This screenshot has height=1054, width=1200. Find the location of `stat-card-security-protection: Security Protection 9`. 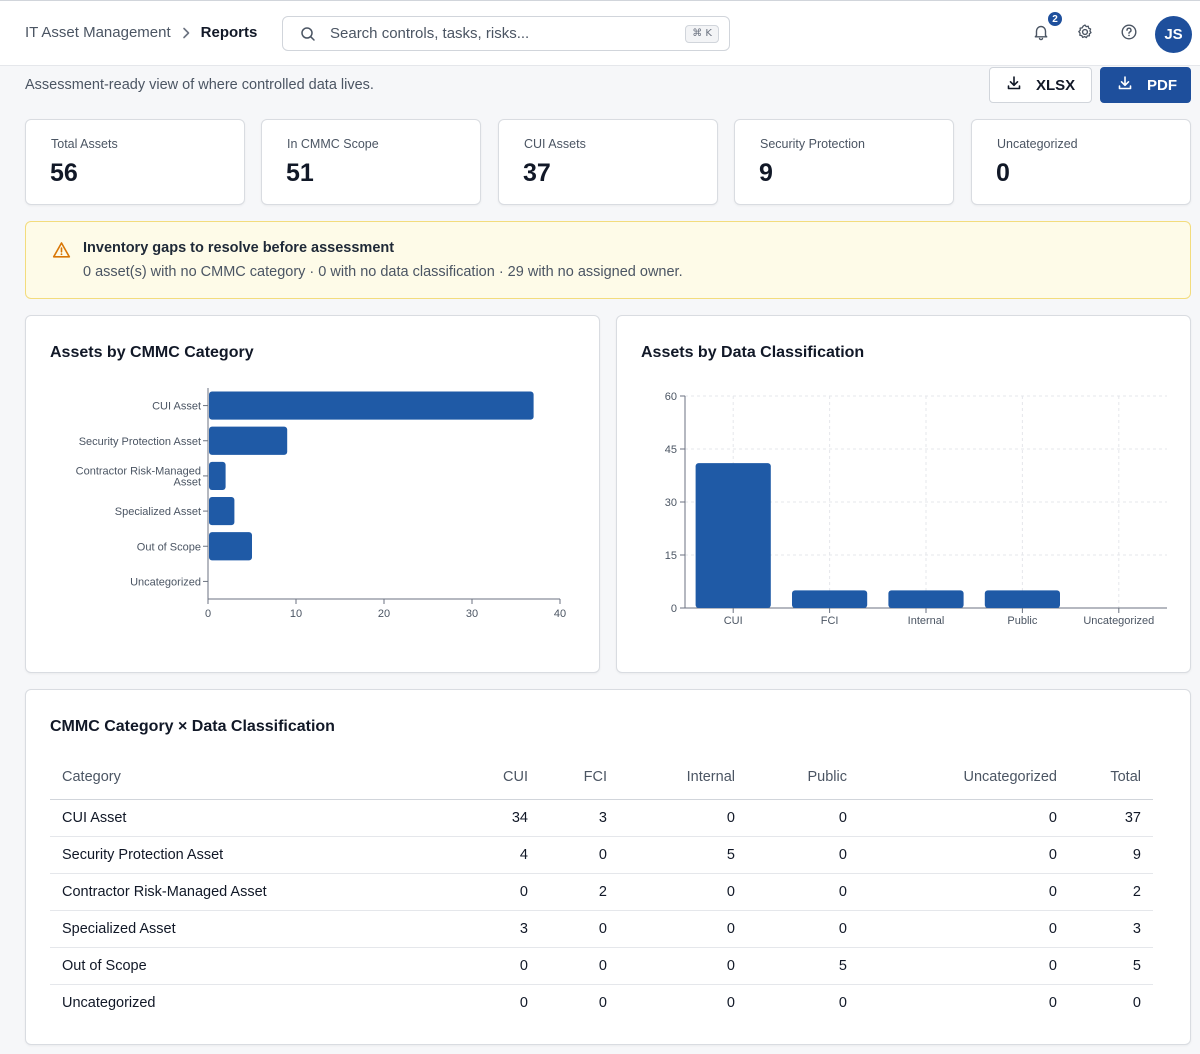

stat-card-security-protection: Security Protection 9 is located at coordinates (844, 162).